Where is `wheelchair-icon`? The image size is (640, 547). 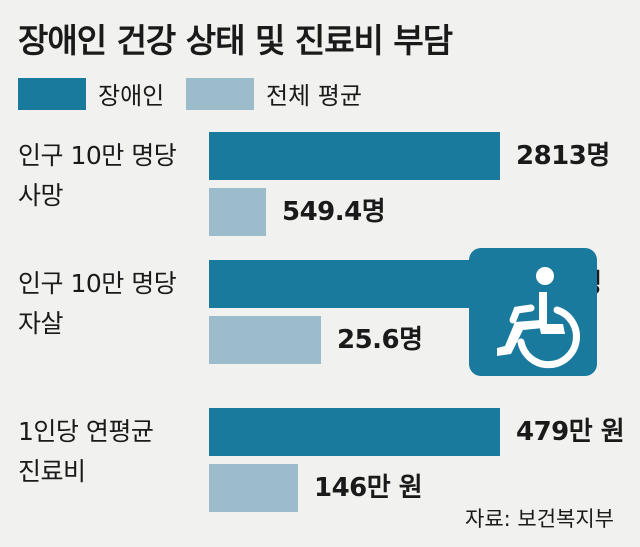 wheelchair-icon is located at coordinates (533, 312).